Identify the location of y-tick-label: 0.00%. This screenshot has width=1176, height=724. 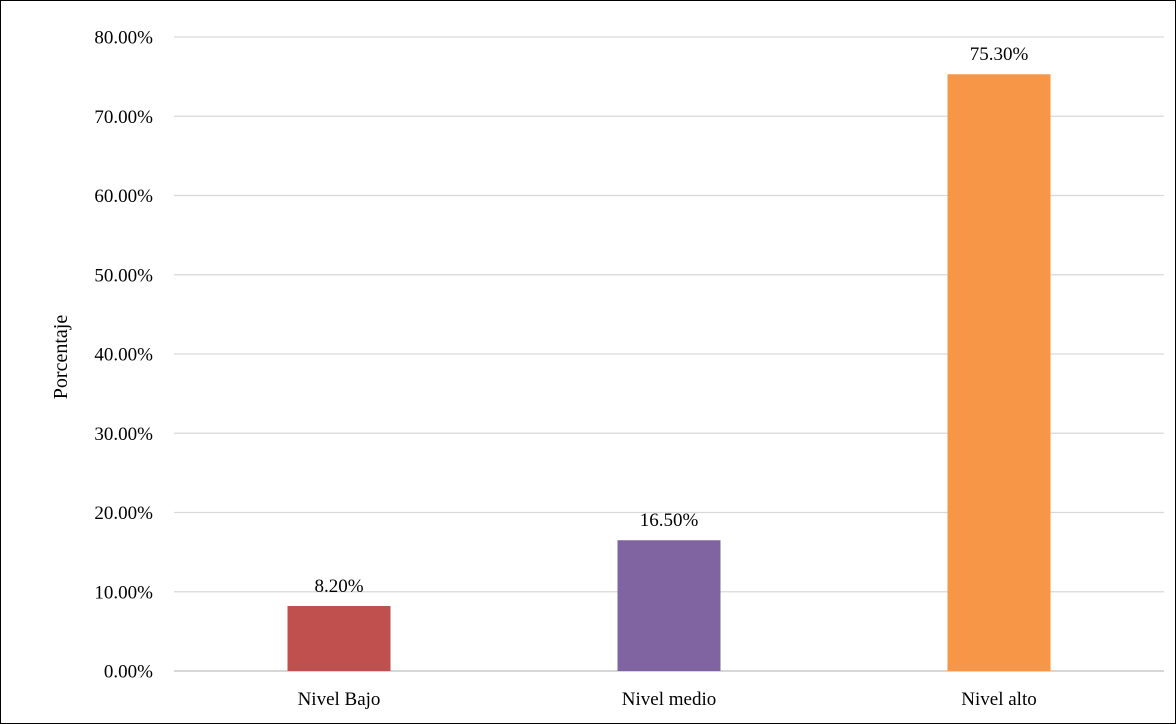
(128, 672).